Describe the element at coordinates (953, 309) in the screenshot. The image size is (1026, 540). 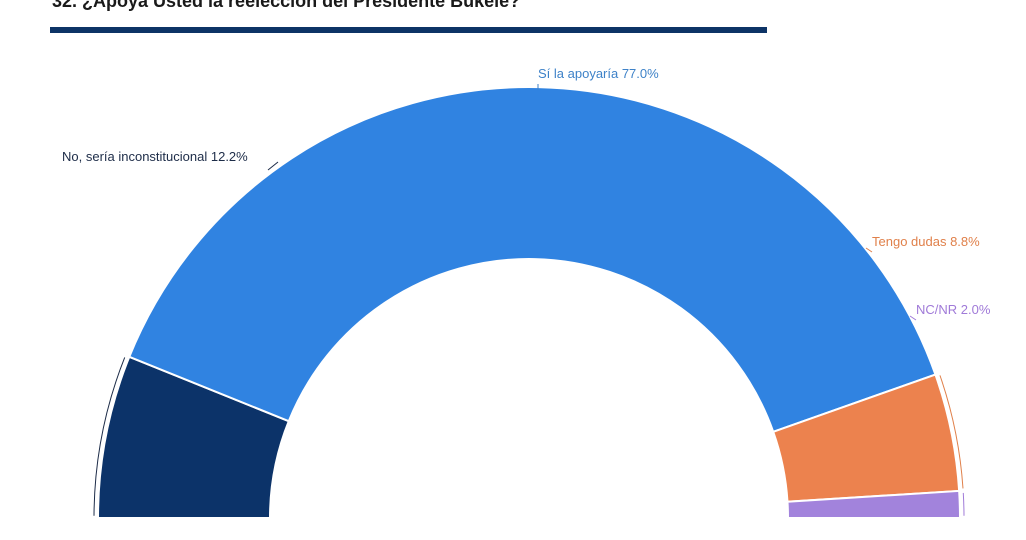
I see `data-label-nc-nr: NC/NR 2.0%` at that location.